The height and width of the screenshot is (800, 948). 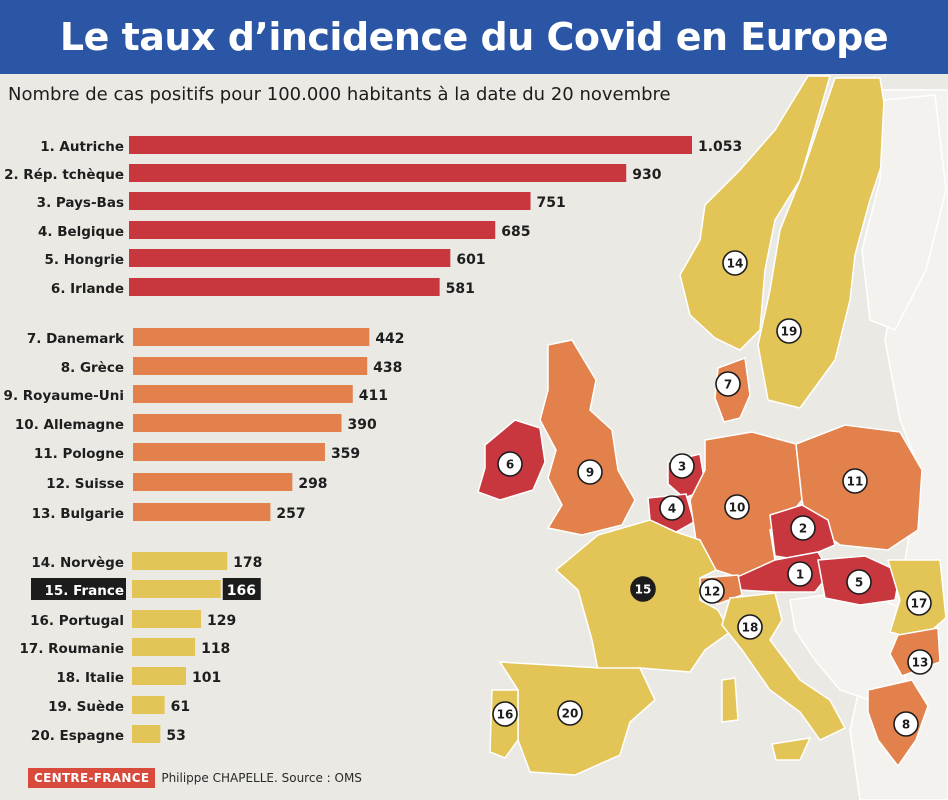 I want to click on value-label: 118, so click(x=215, y=649).